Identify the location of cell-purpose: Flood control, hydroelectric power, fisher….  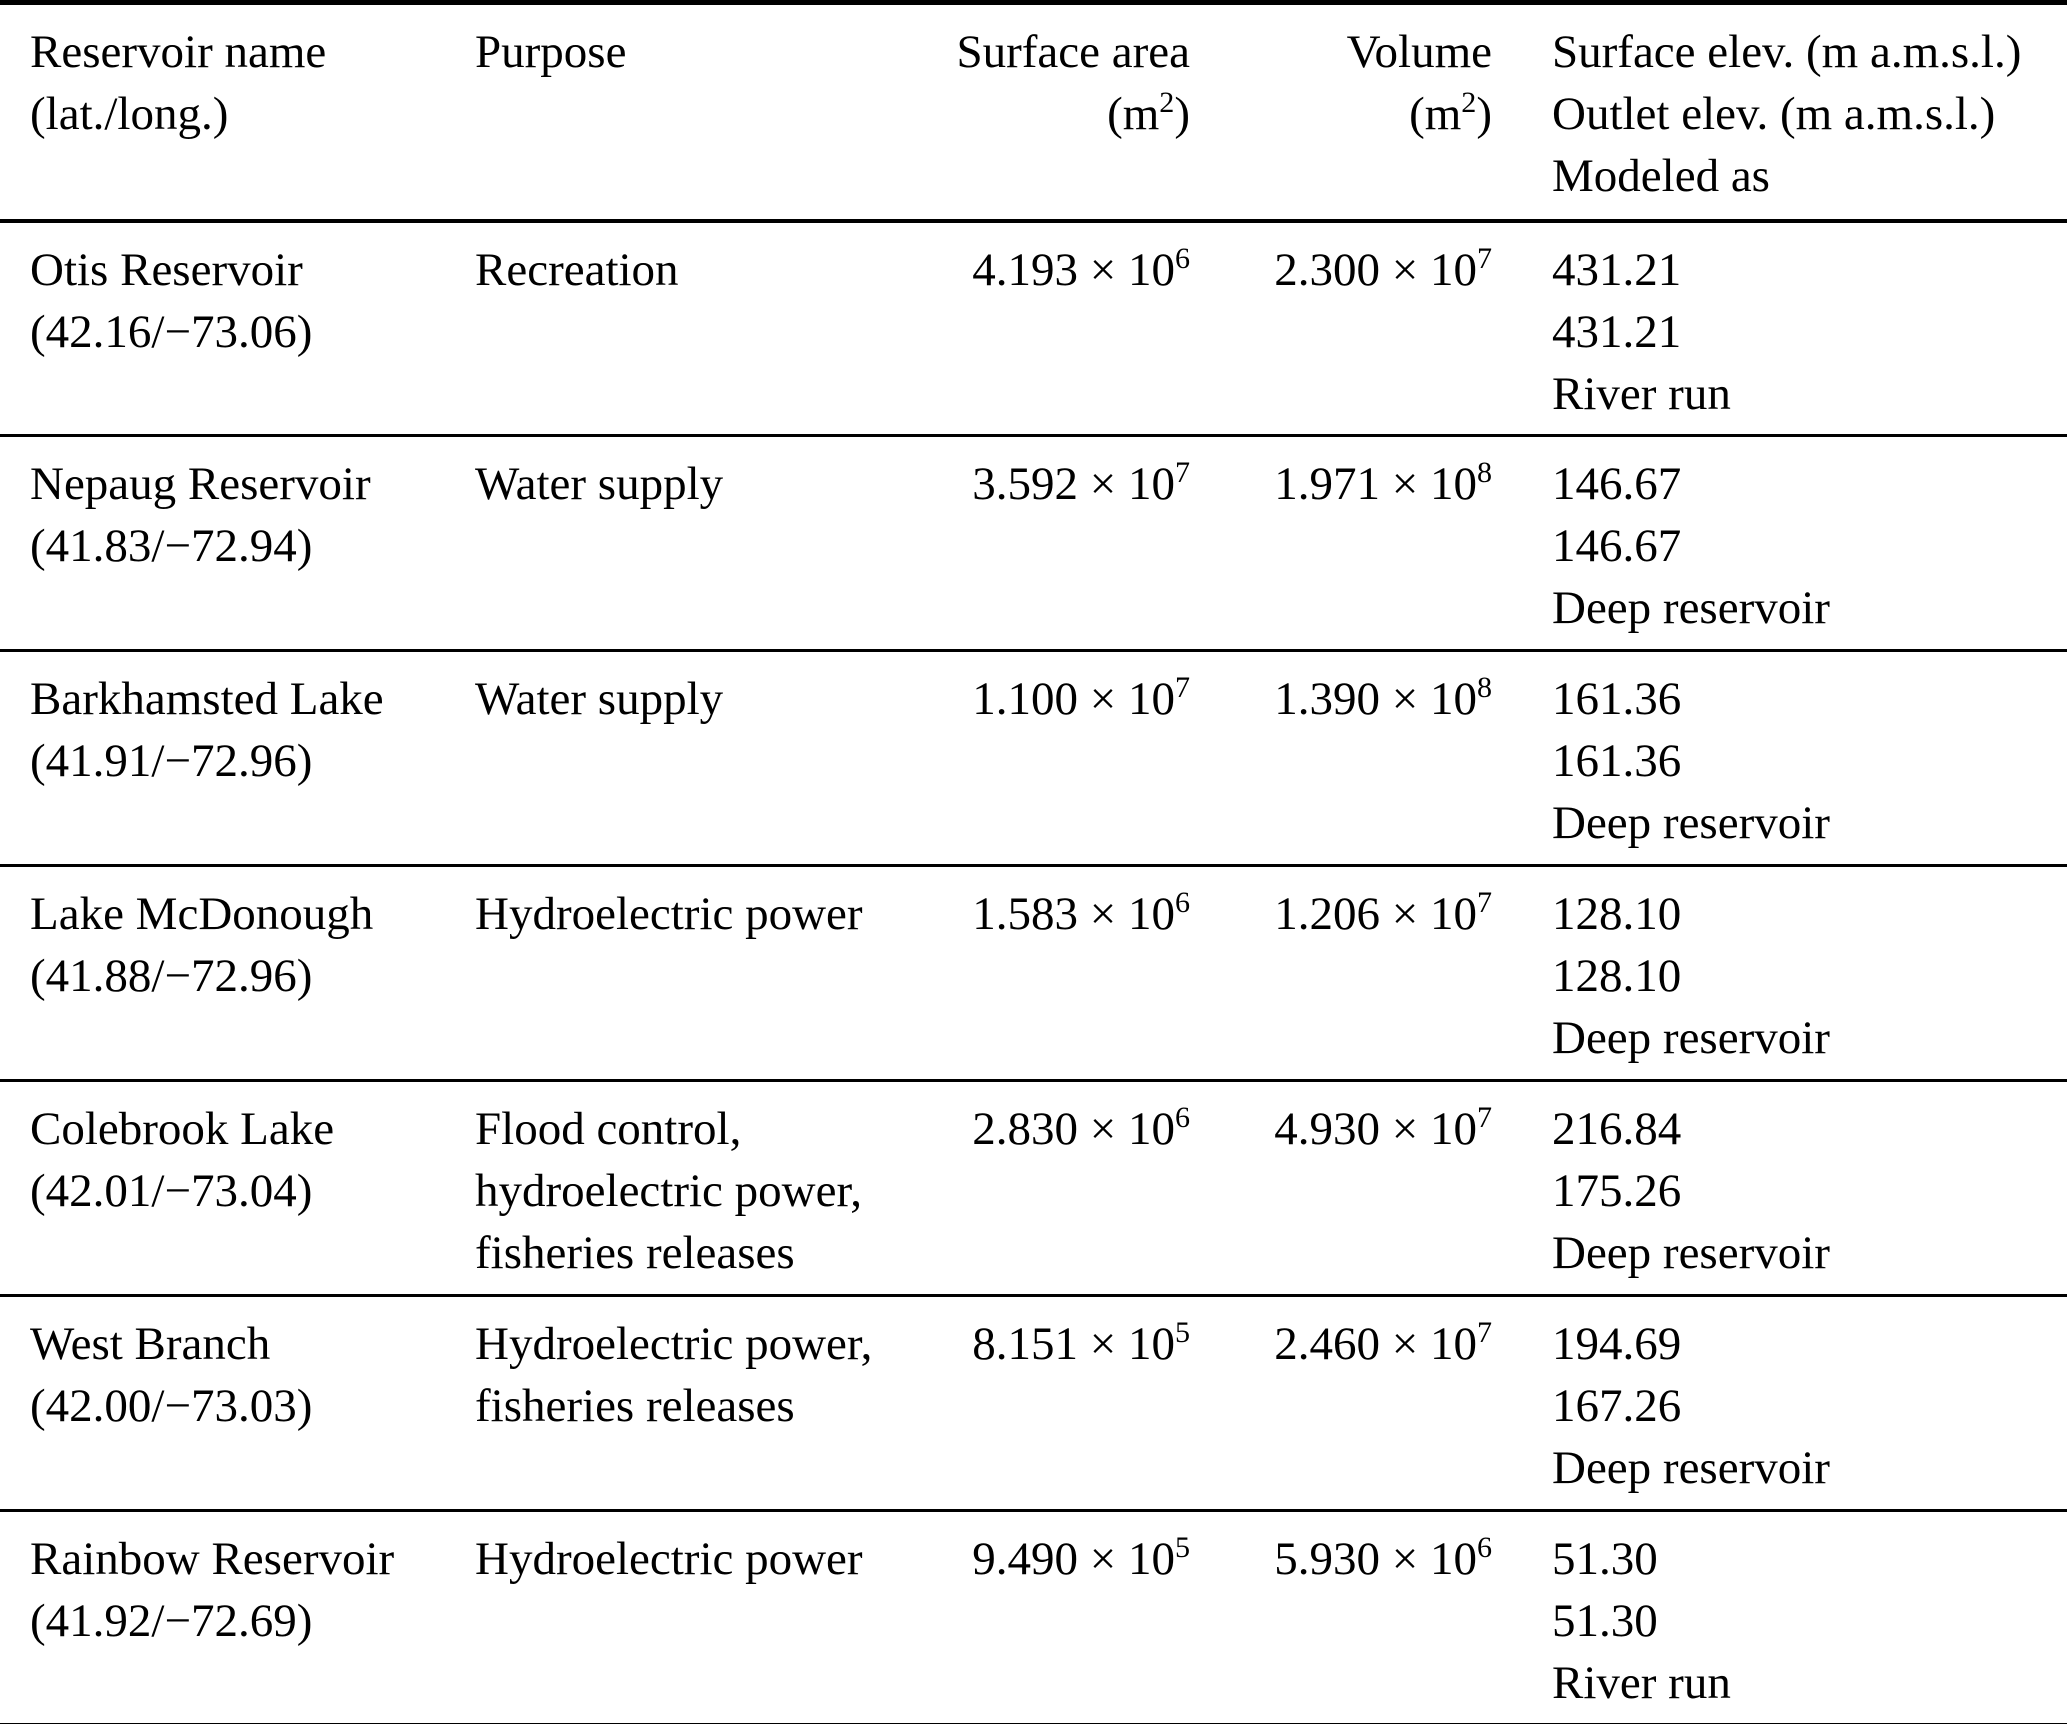
(707, 1188).